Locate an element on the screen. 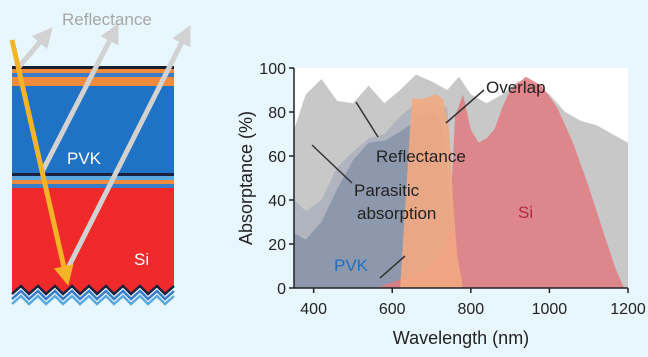 The image size is (648, 357). overlap-pointer is located at coordinates (465, 106).